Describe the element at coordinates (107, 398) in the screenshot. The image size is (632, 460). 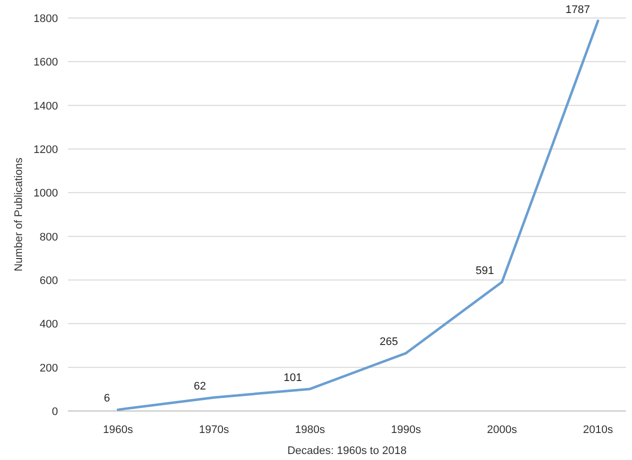
I see `data-label: 6` at that location.